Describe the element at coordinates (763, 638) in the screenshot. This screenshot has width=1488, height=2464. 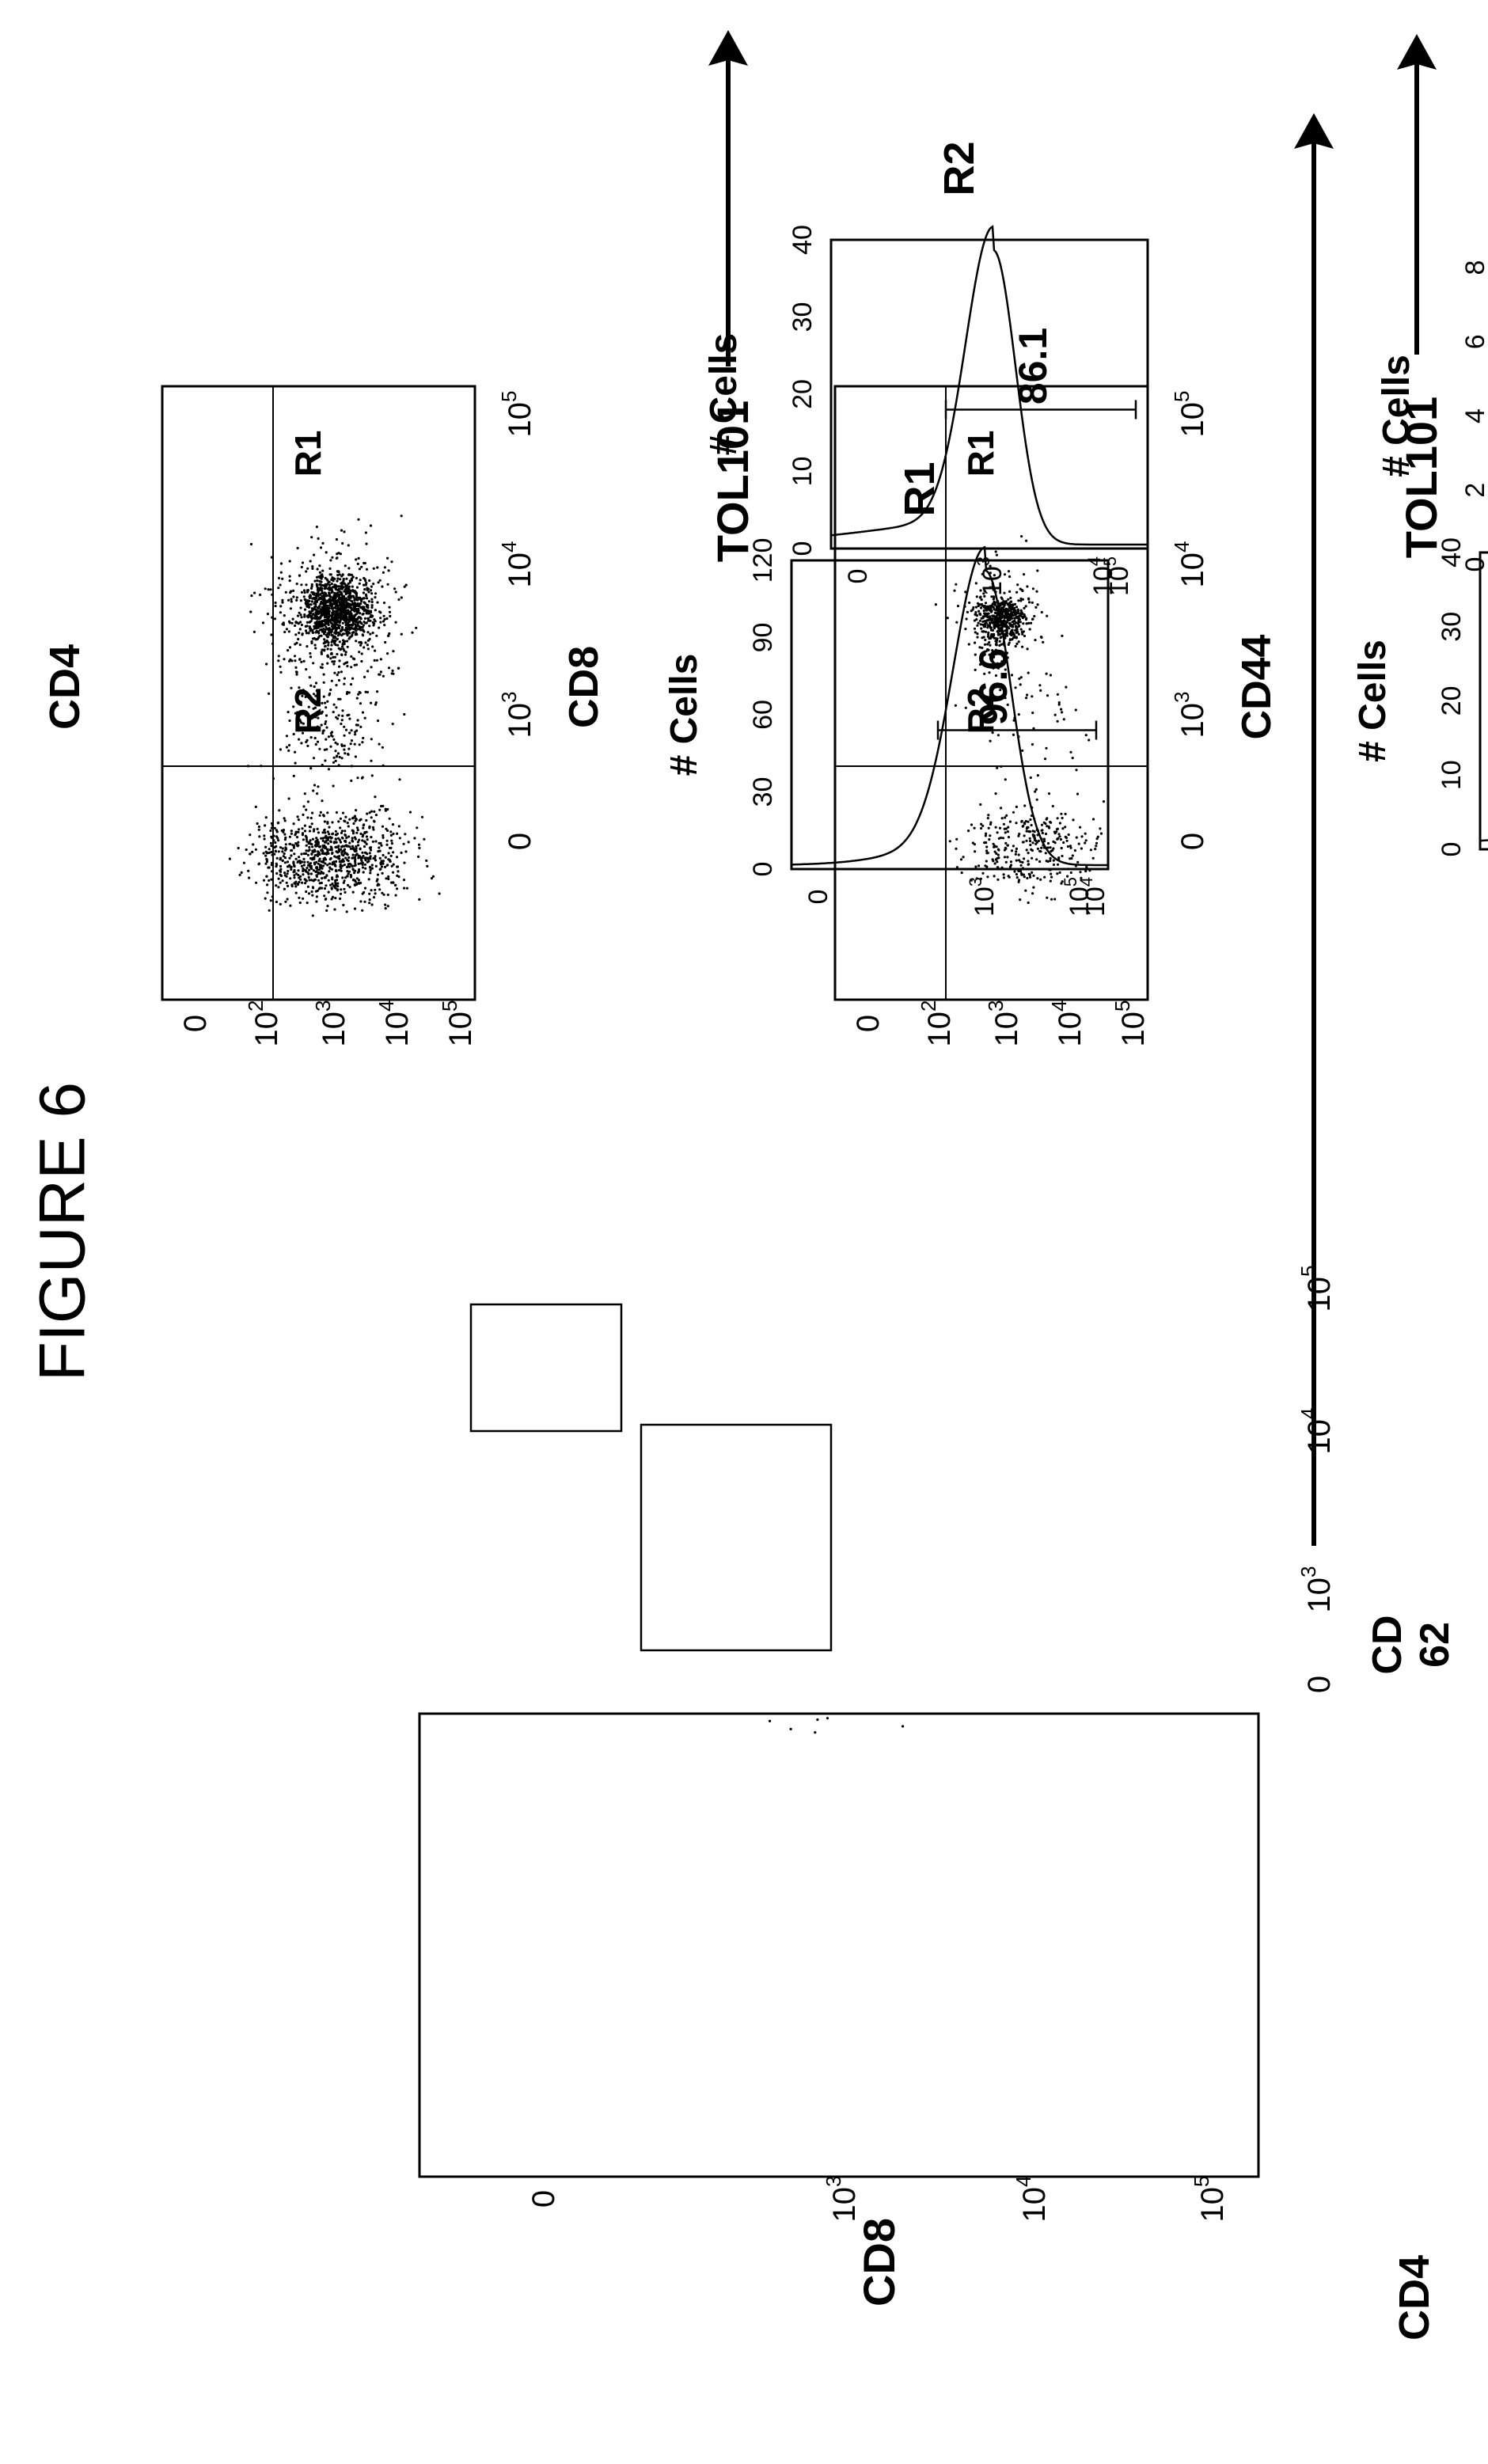
I see `tick-label: 90` at that location.